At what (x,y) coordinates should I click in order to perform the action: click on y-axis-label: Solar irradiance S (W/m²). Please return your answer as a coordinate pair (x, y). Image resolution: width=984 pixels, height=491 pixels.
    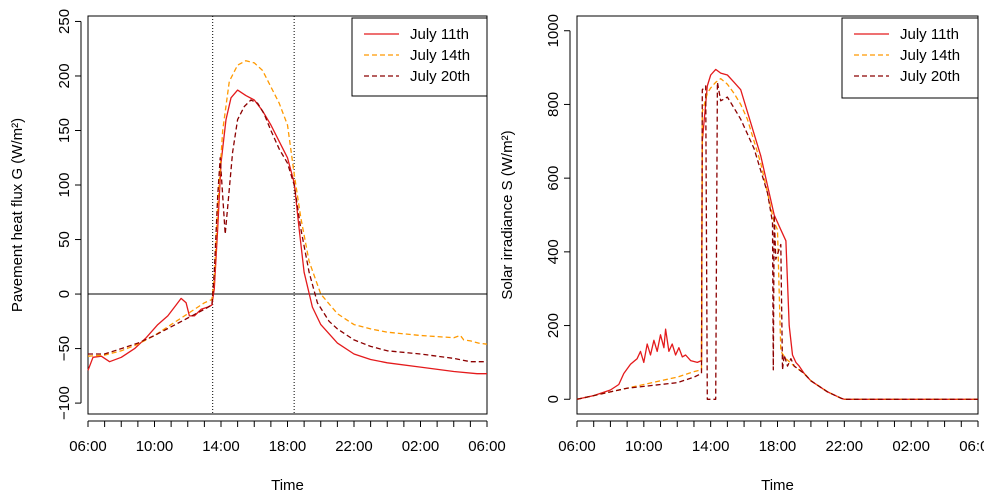
    Looking at the image, I should click on (507, 214).